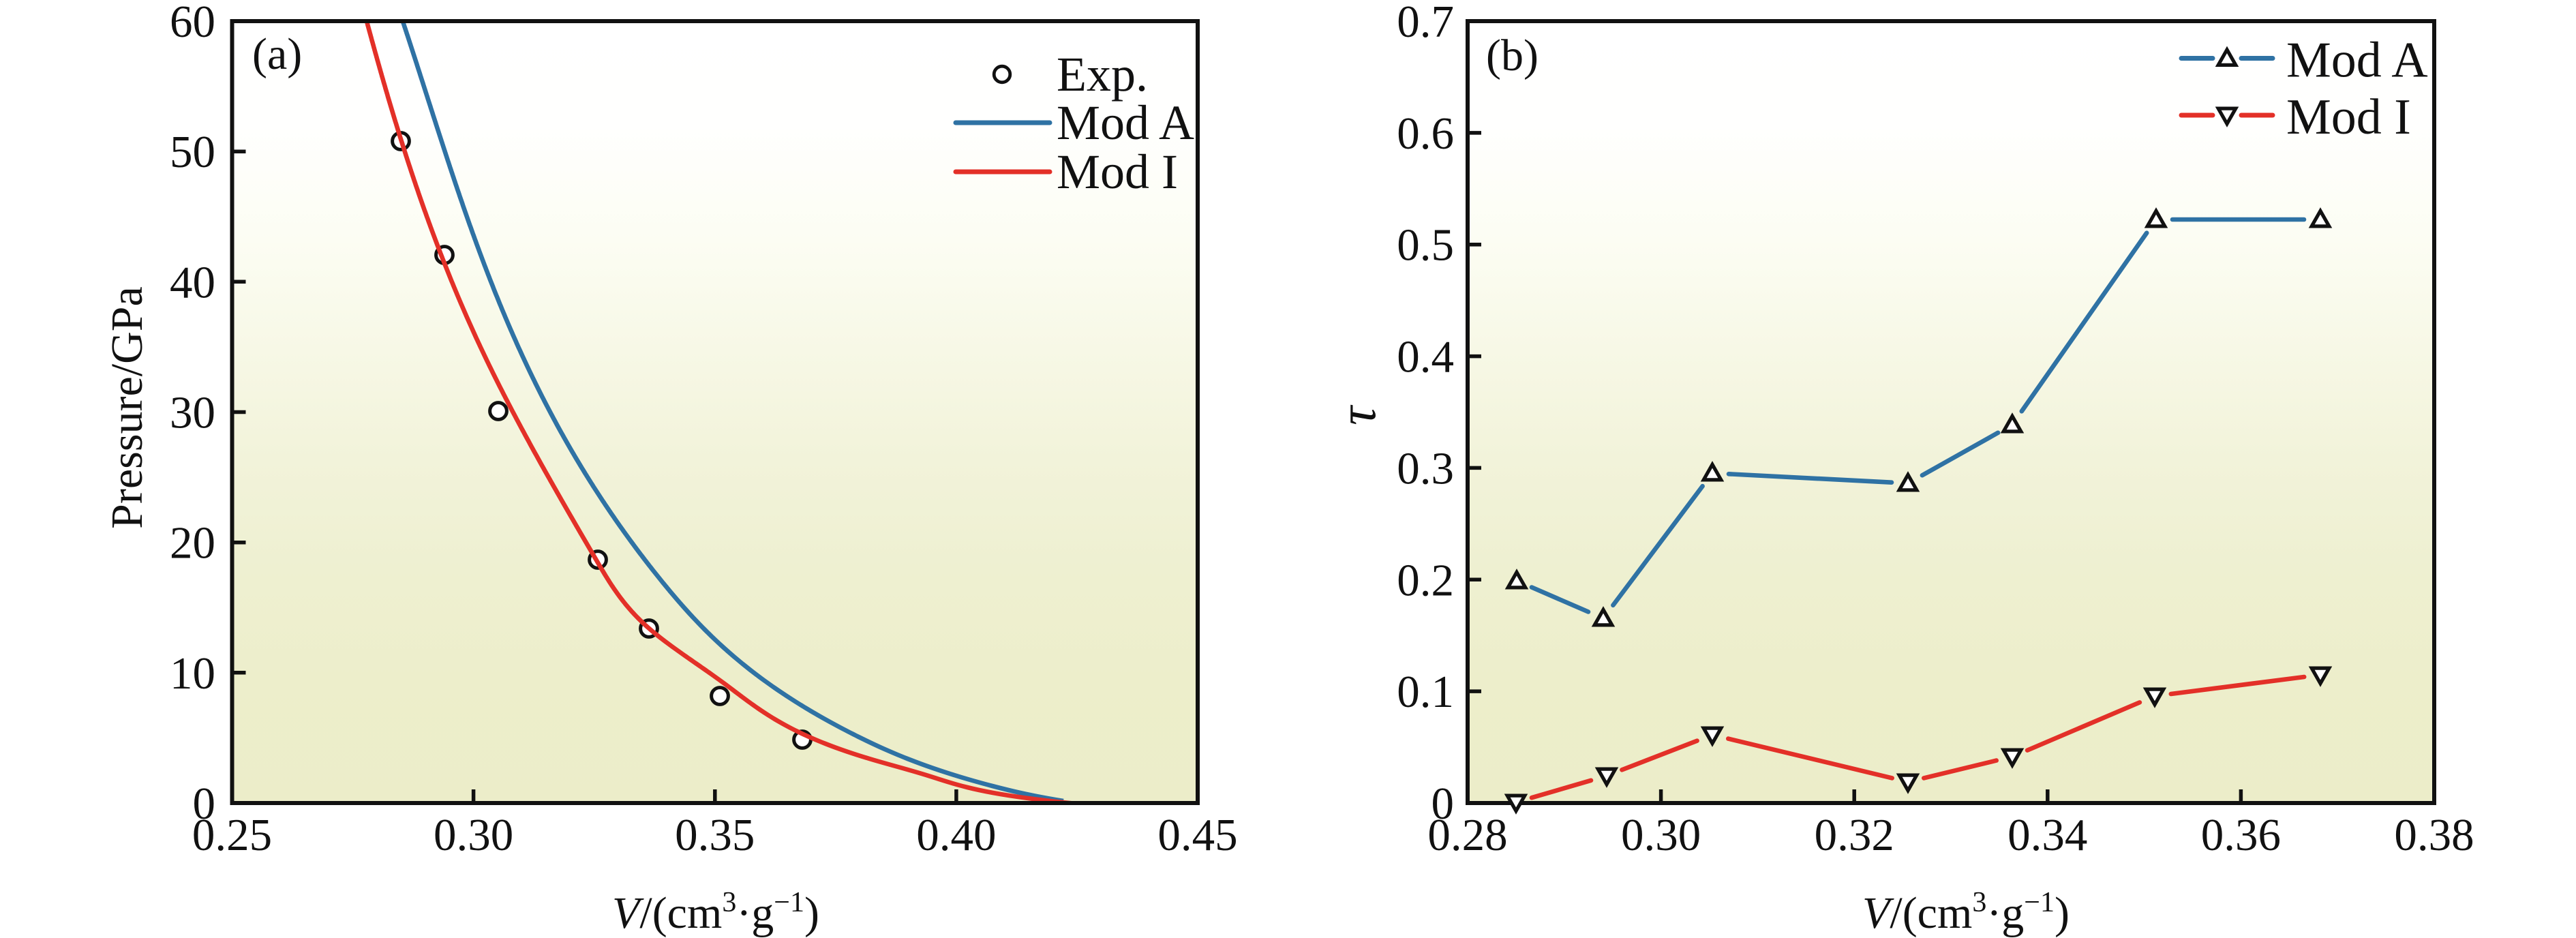  I want to click on svg-text: 0.2, so click(1425, 580).